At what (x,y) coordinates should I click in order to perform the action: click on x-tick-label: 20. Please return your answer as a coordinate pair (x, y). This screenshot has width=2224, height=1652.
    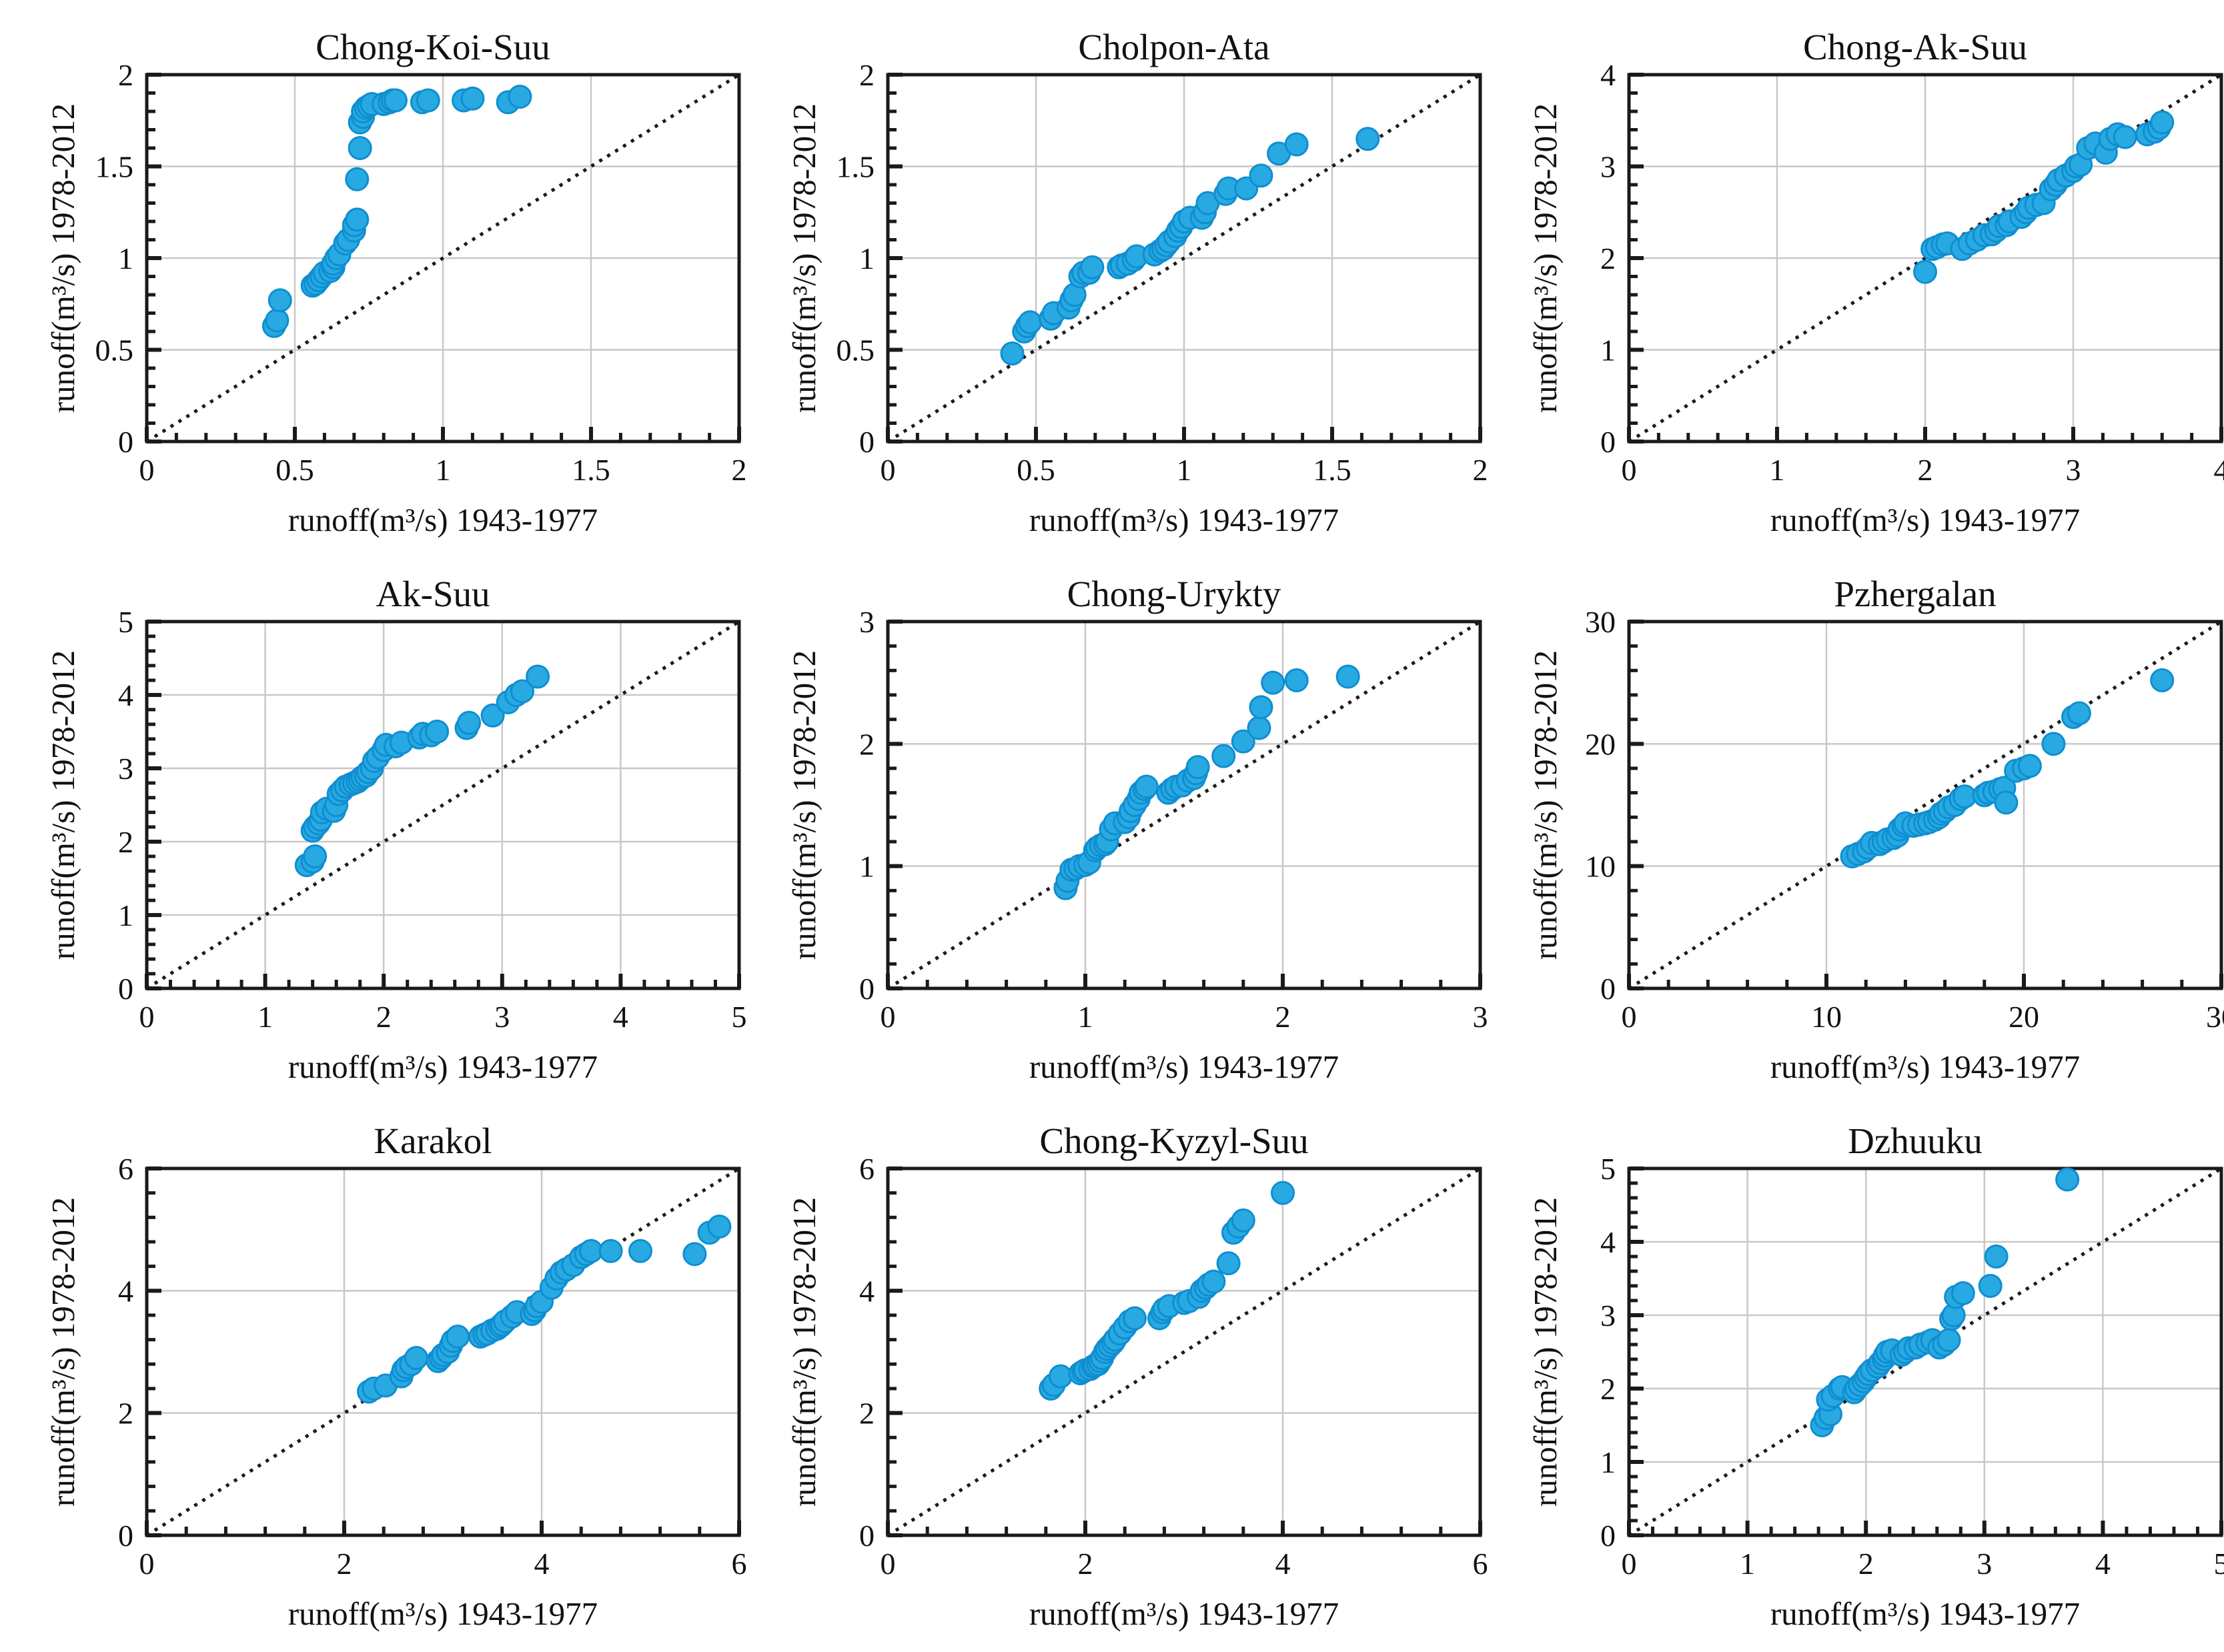
    Looking at the image, I should click on (2024, 1017).